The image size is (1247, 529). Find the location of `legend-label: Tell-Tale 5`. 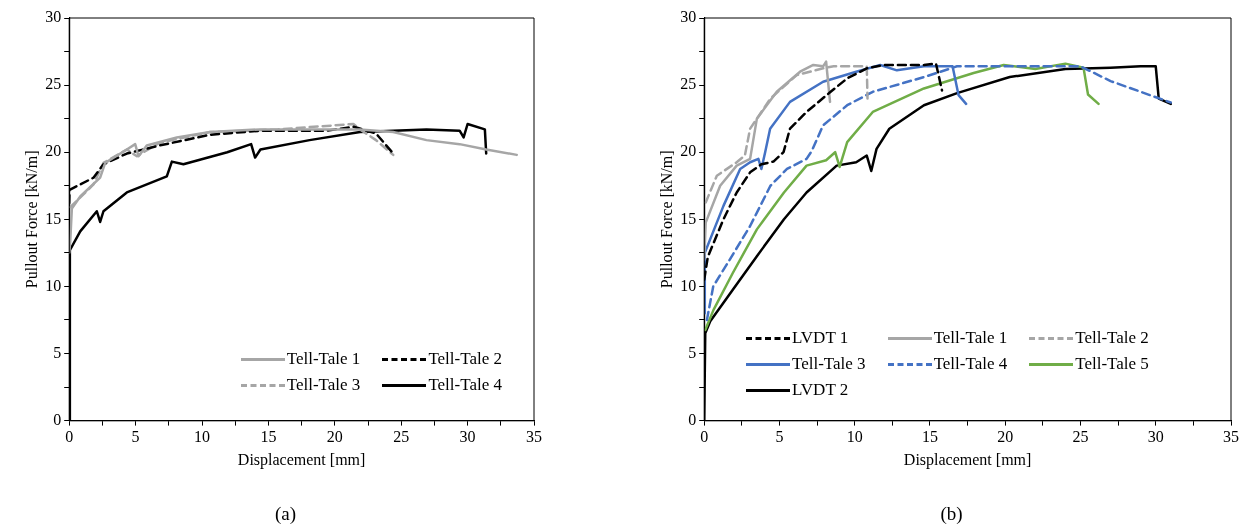

legend-label: Tell-Tale 5 is located at coordinates (1112, 364).